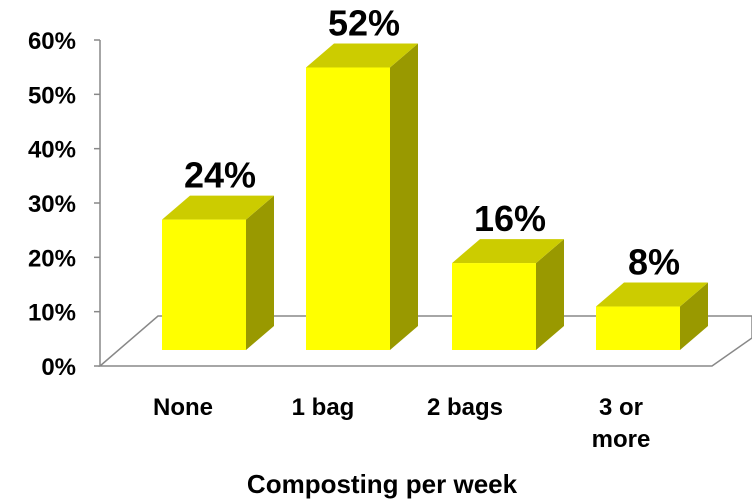  What do you see at coordinates (58, 367) in the screenshot?
I see `y-tick-label: 0%` at bounding box center [58, 367].